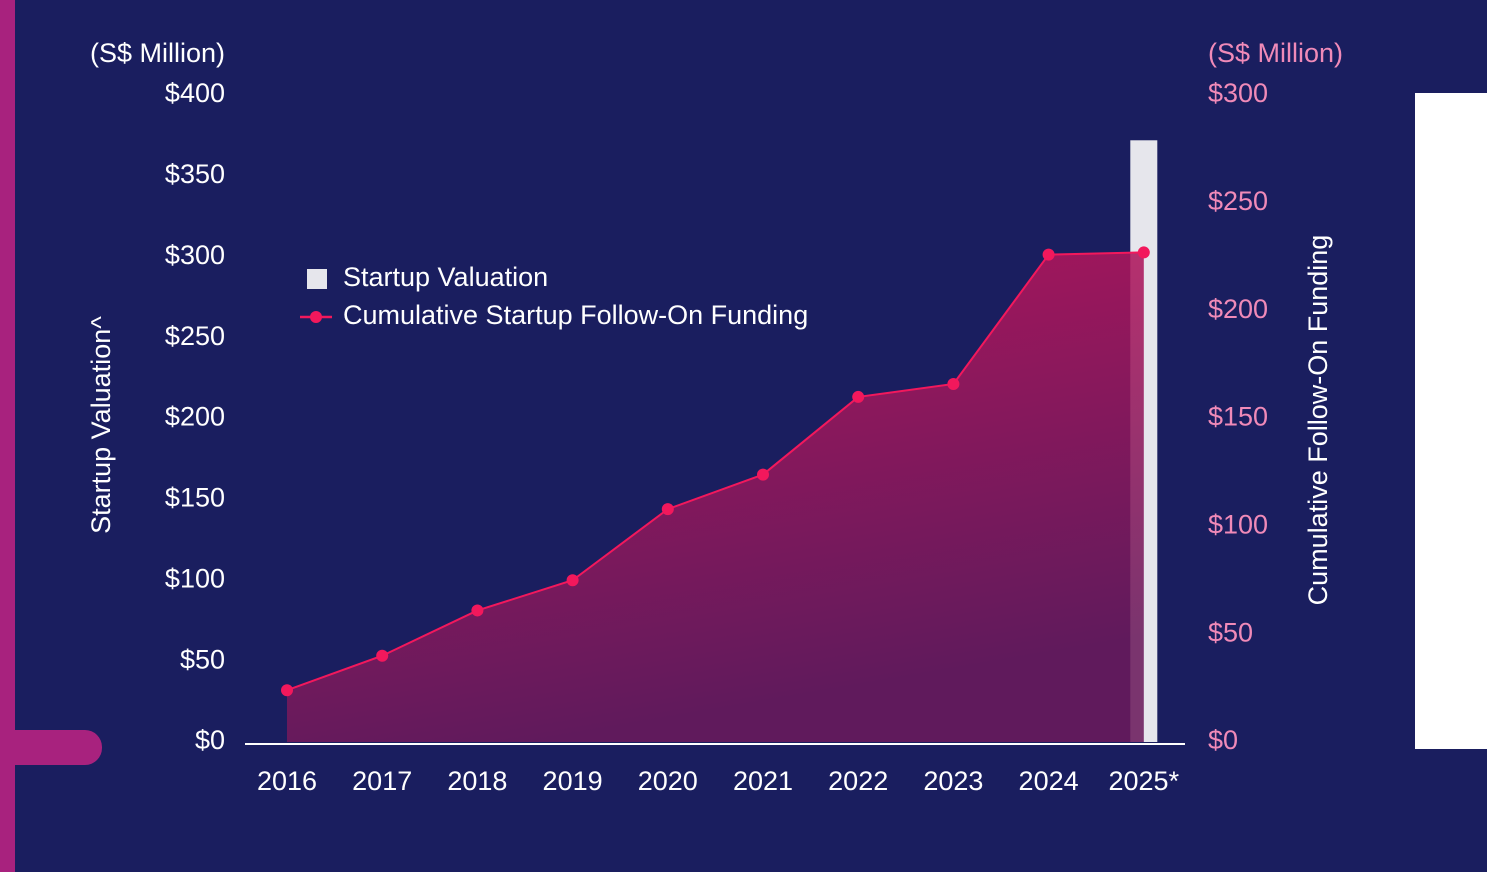 This screenshot has width=1487, height=872. What do you see at coordinates (195, 93) in the screenshot?
I see `y-tick-label: $400` at bounding box center [195, 93].